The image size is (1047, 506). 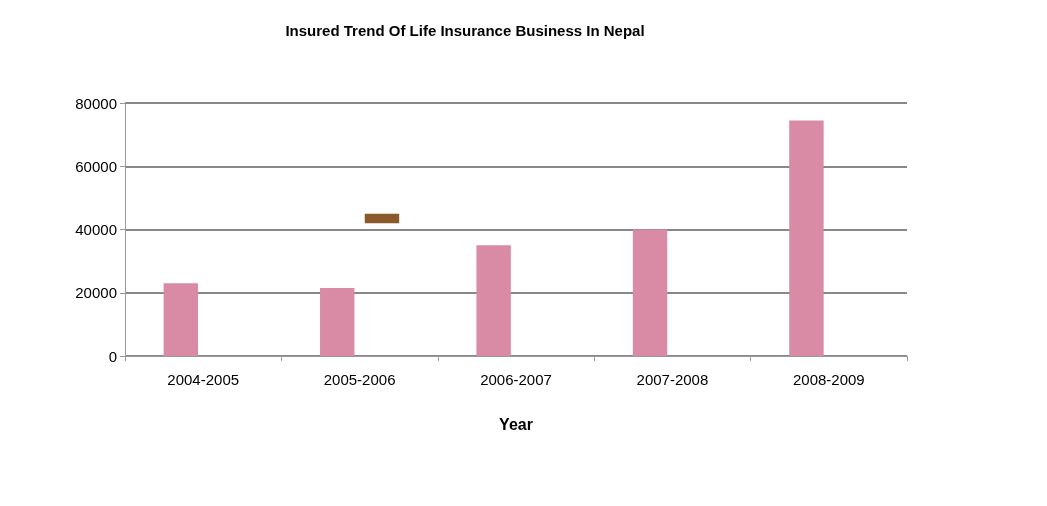 I want to click on x-tick-label: 2006-2007, so click(x=516, y=379).